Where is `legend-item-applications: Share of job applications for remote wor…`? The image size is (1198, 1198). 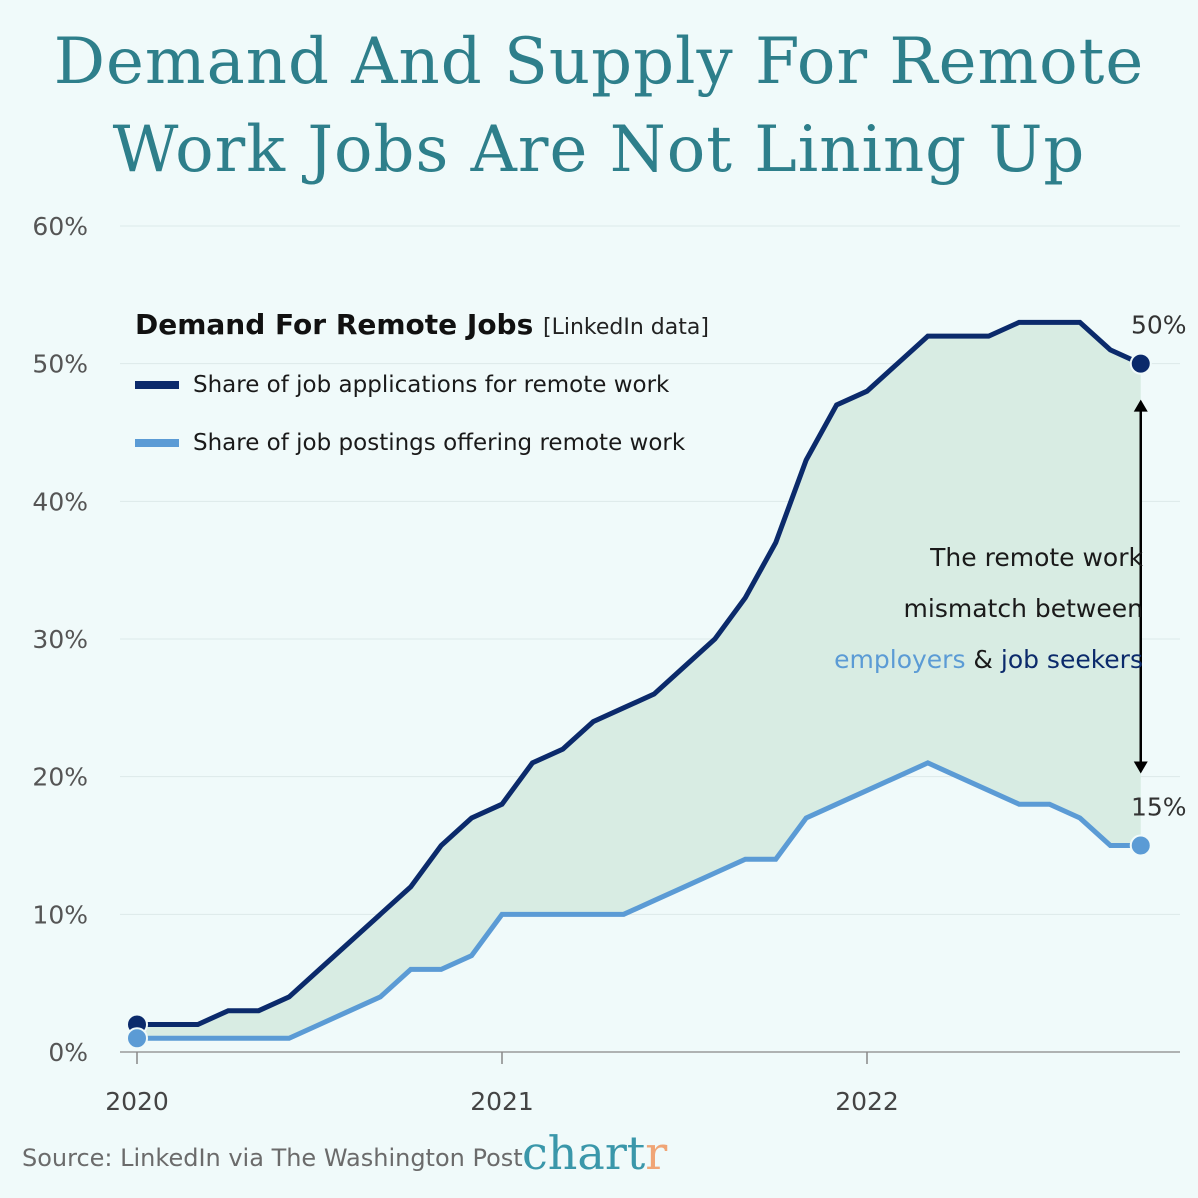
legend-item-applications: Share of job applications for remote wor… is located at coordinates (402, 385).